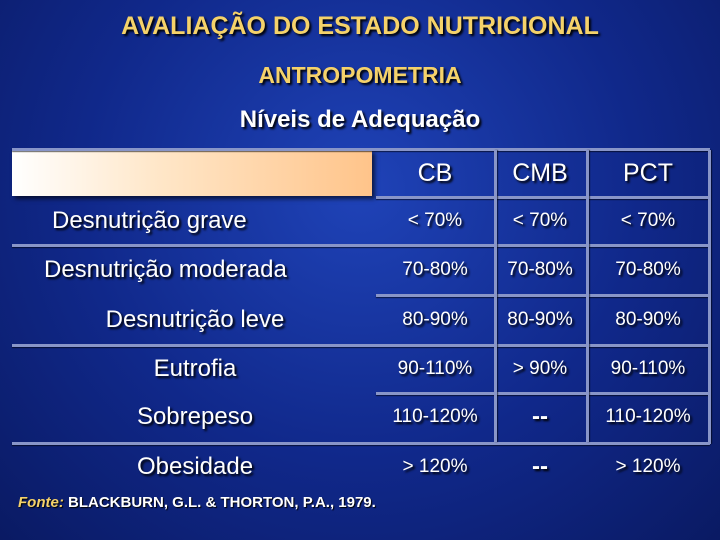  What do you see at coordinates (360, 75) in the screenshot?
I see `page-subtitle: ANTROPOMETRIA` at bounding box center [360, 75].